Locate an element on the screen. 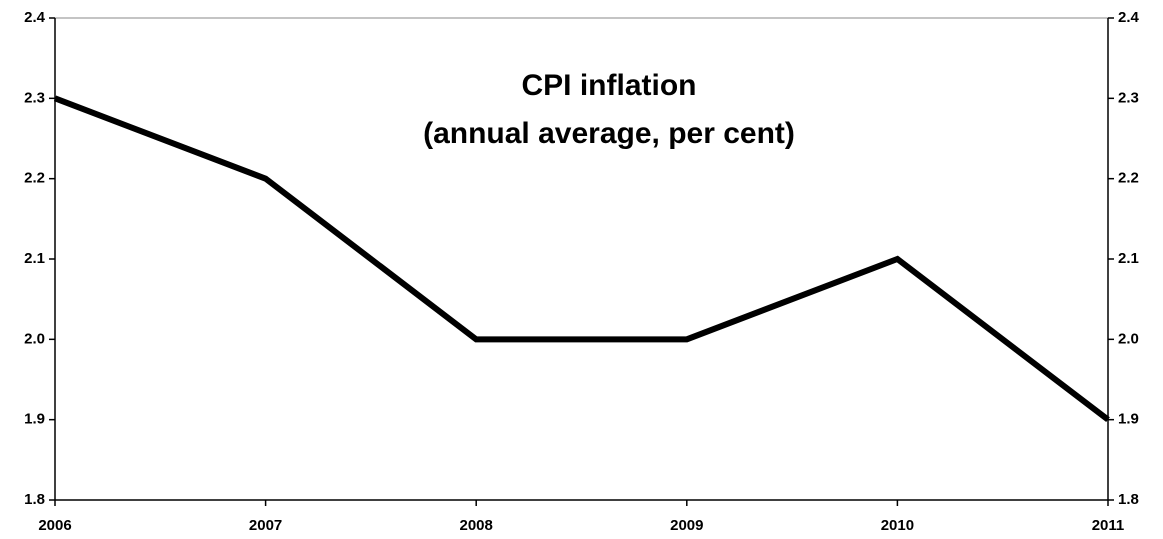 The width and height of the screenshot is (1163, 539). y-tick-label: 2.2 is located at coordinates (34, 178).